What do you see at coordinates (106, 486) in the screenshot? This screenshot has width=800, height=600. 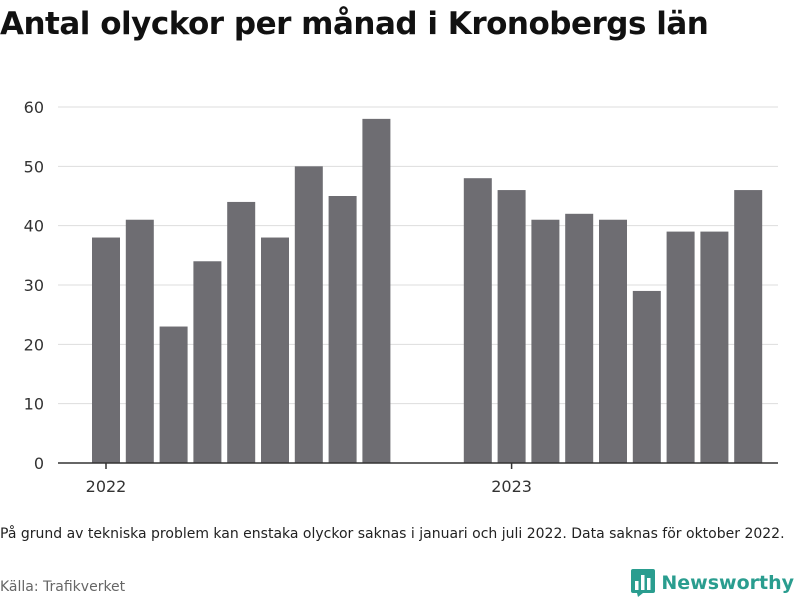 I see `x-tick-label: 2022` at bounding box center [106, 486].